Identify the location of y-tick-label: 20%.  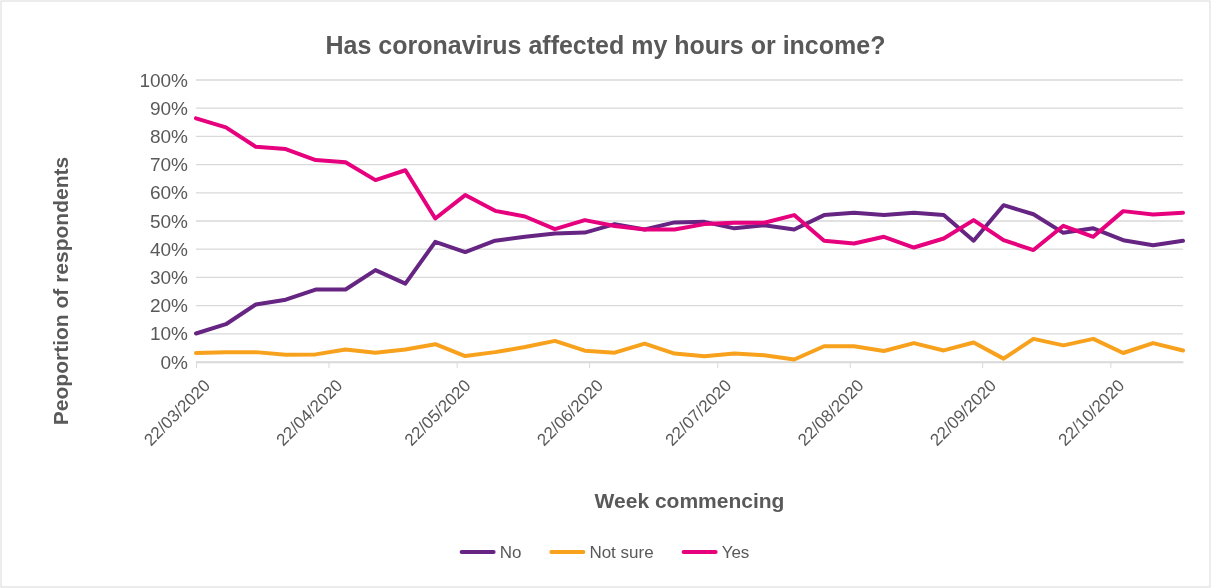
(169, 306).